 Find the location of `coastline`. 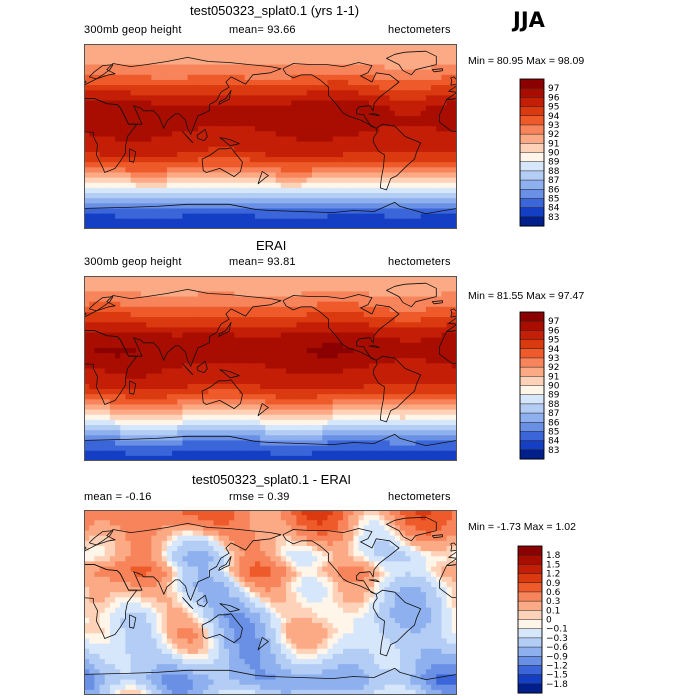

coastline is located at coordinates (183, 96).